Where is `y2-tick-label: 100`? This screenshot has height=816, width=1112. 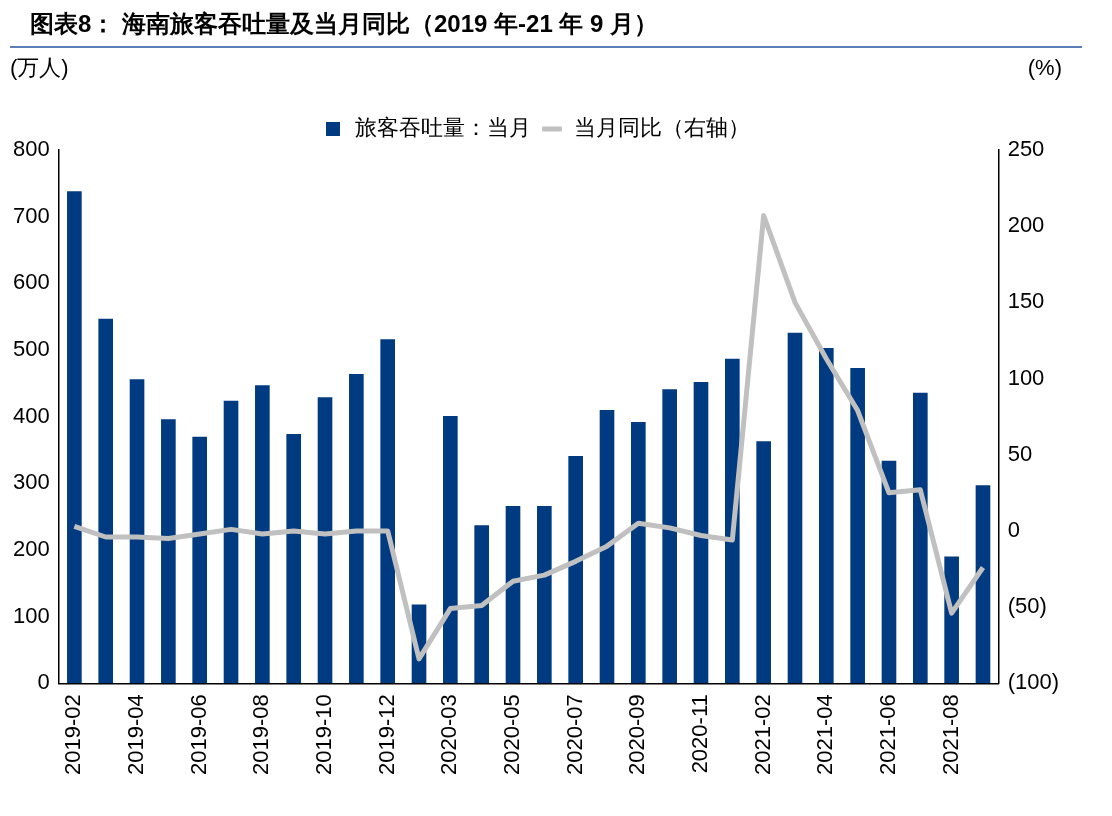
y2-tick-label: 100 is located at coordinates (1026, 377).